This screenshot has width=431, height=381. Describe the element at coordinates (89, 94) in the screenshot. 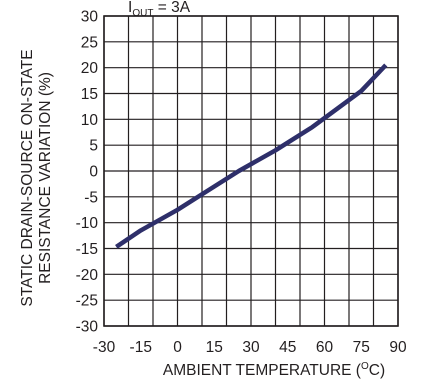

I see `y-tick-label: 15` at that location.